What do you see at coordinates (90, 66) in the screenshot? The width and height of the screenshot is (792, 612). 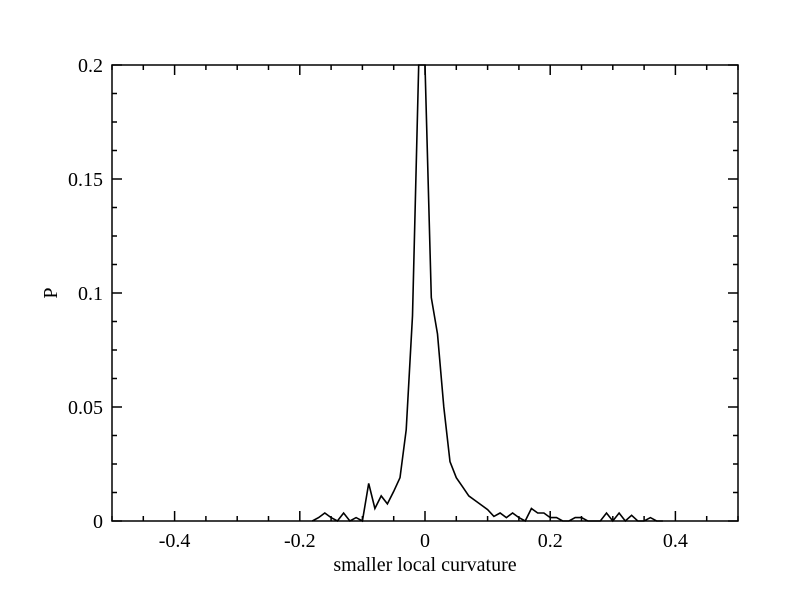 I see `y-tick-label: 0.2` at bounding box center [90, 66].